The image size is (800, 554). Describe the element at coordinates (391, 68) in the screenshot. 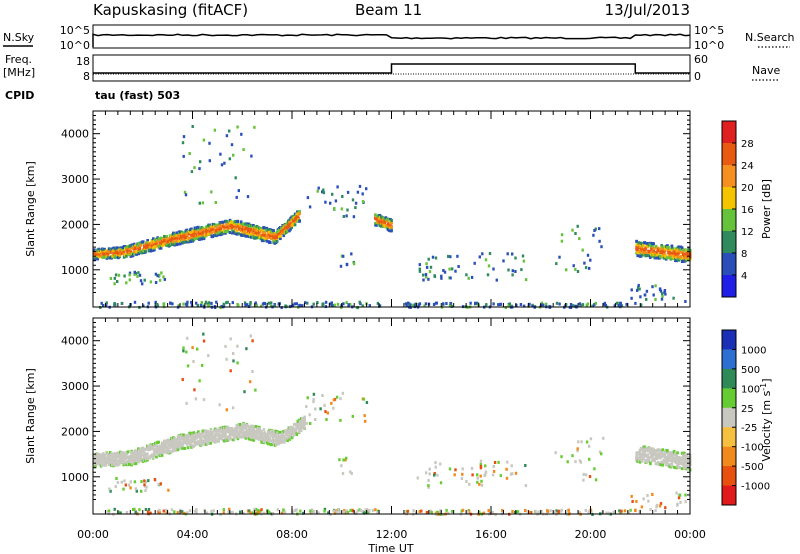

I see `freq-frame` at that location.